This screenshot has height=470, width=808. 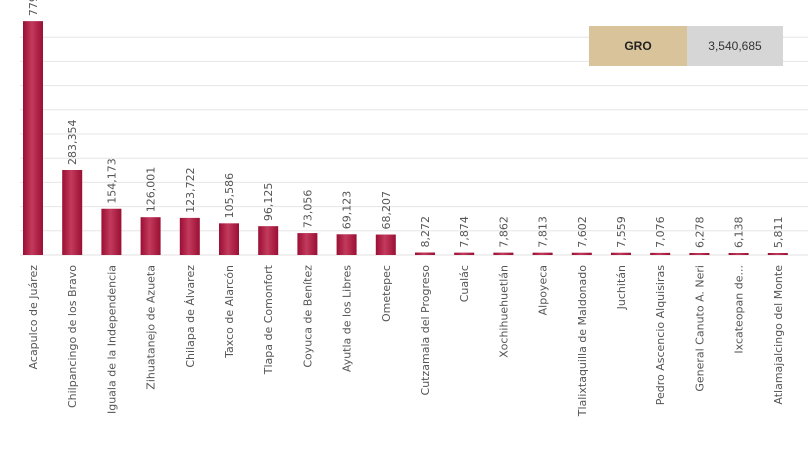 I want to click on value-label: 68,207, so click(x=386, y=210).